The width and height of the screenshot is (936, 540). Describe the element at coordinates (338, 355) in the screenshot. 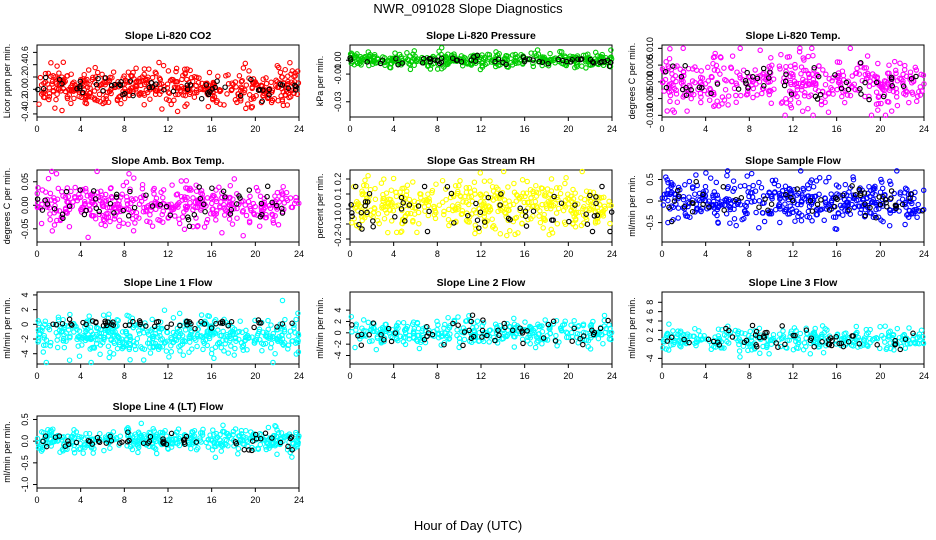

I see `y-tick-label: -4` at that location.